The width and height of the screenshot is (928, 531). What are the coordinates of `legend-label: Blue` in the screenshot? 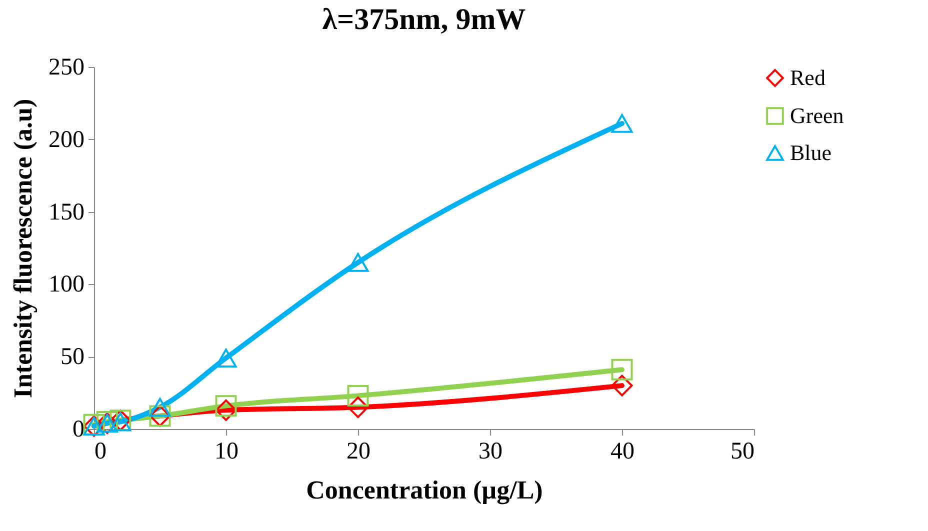 It's located at (811, 152).